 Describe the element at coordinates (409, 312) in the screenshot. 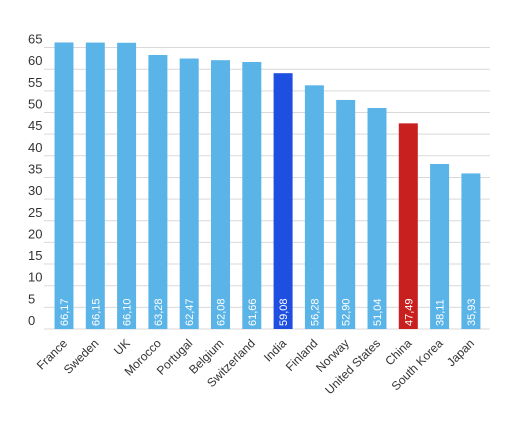

I see `bar-value-label: 47,49` at that location.